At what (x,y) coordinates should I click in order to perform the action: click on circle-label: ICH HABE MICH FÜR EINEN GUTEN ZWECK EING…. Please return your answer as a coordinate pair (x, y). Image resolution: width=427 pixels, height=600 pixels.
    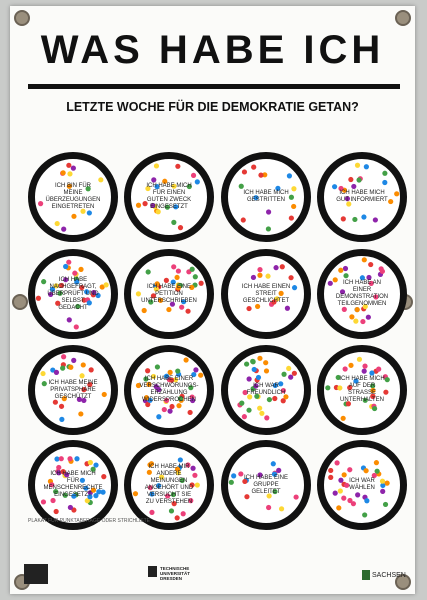
    Looking at the image, I should click on (169, 196).